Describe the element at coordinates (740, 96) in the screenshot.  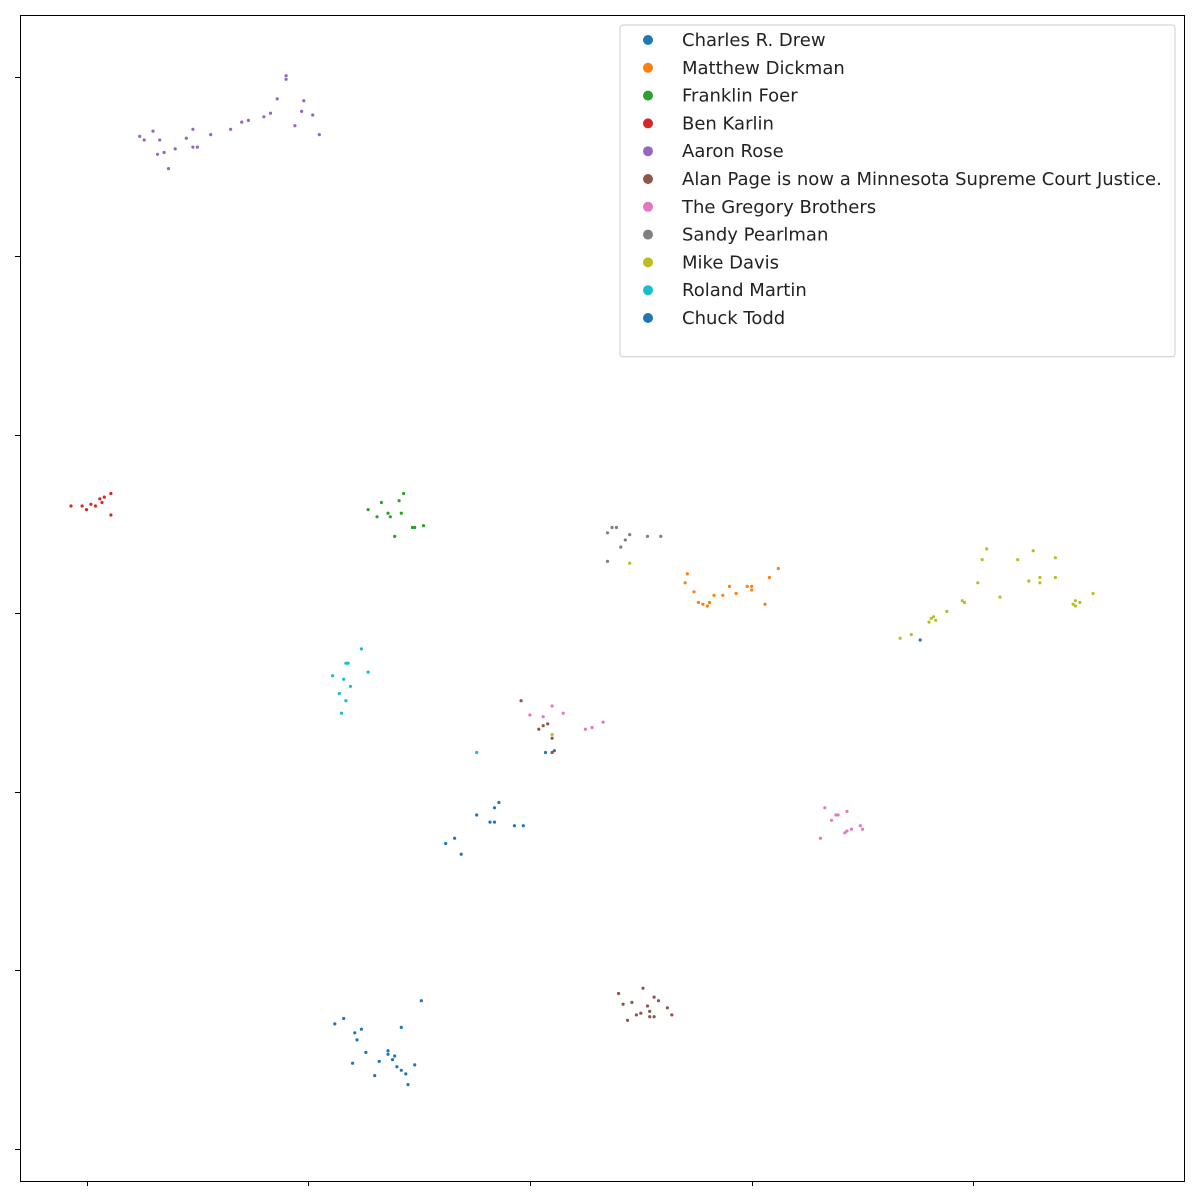
I see `legend-label: Franklin Foer` at that location.